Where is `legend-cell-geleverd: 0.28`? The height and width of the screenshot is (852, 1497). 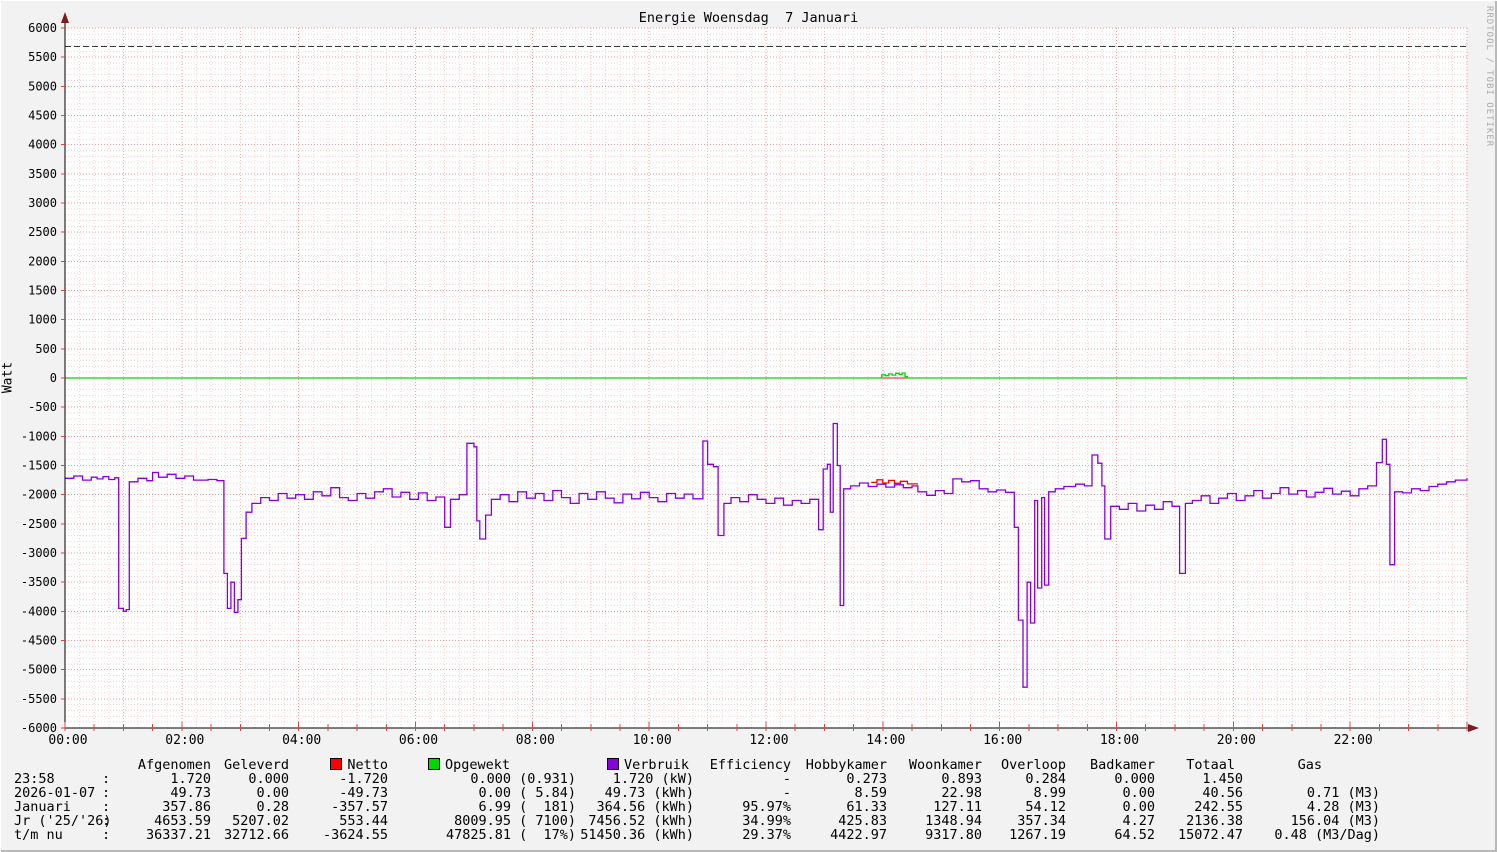 legend-cell-geleverd: 0.28 is located at coordinates (272, 807).